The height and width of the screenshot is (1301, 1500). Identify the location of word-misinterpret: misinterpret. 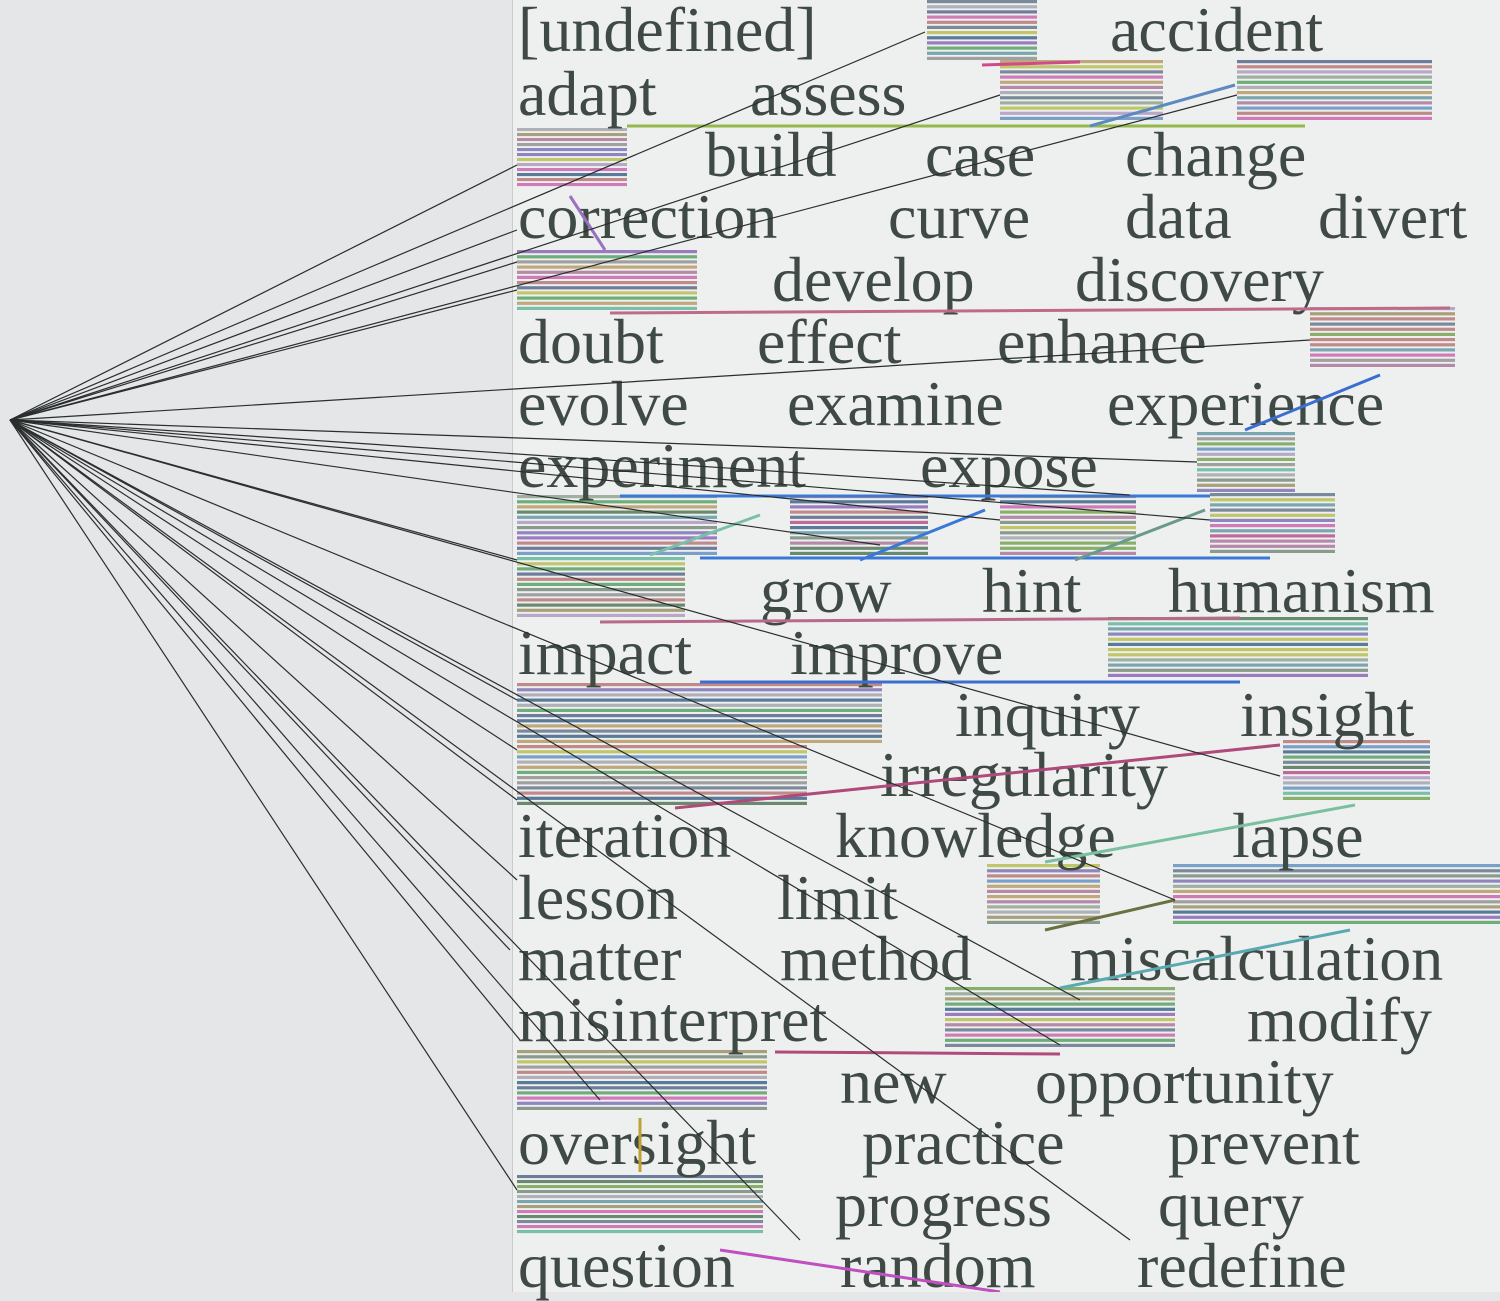
(673, 1019).